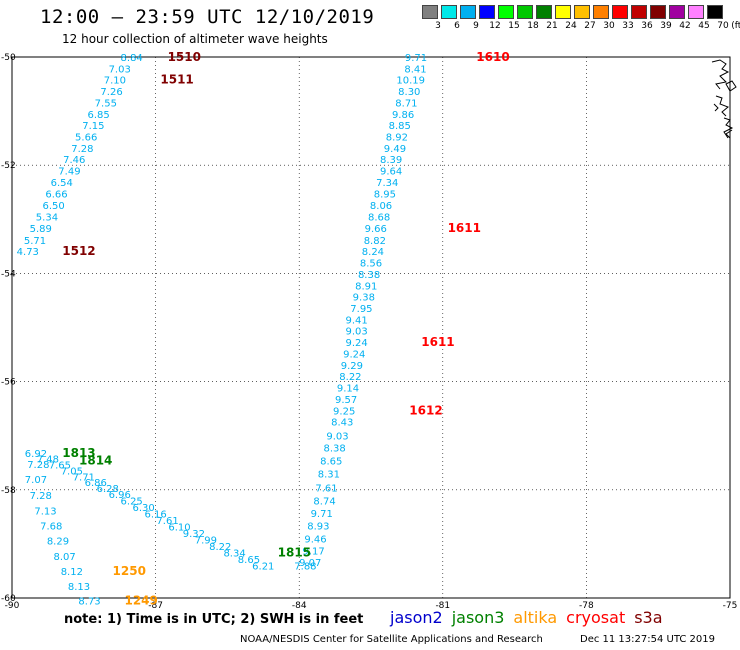 Image resolution: width=740 pixels, height=650 pixels. What do you see at coordinates (391, 160) in the screenshot?
I see `wave-height-value: 8.39` at bounding box center [391, 160].